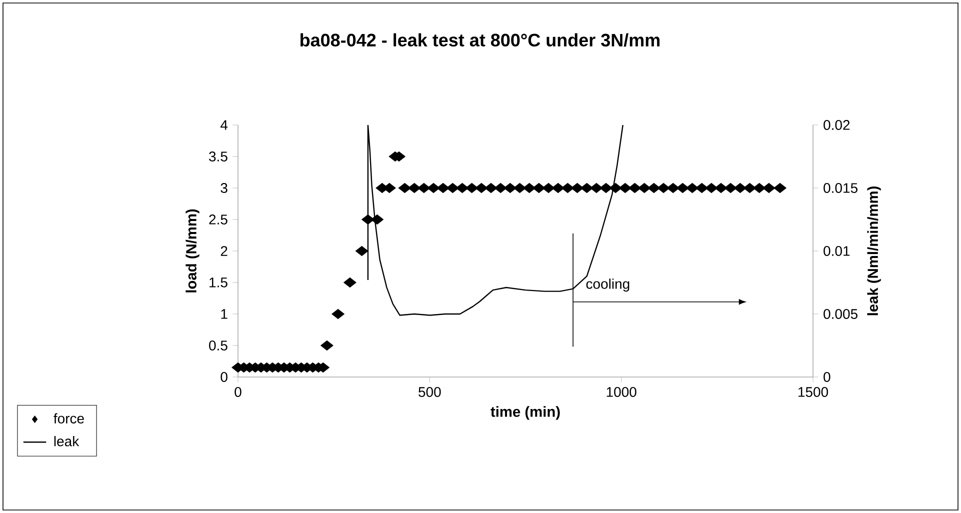  What do you see at coordinates (238, 392) in the screenshot?
I see `x-tick-label: 0` at bounding box center [238, 392].